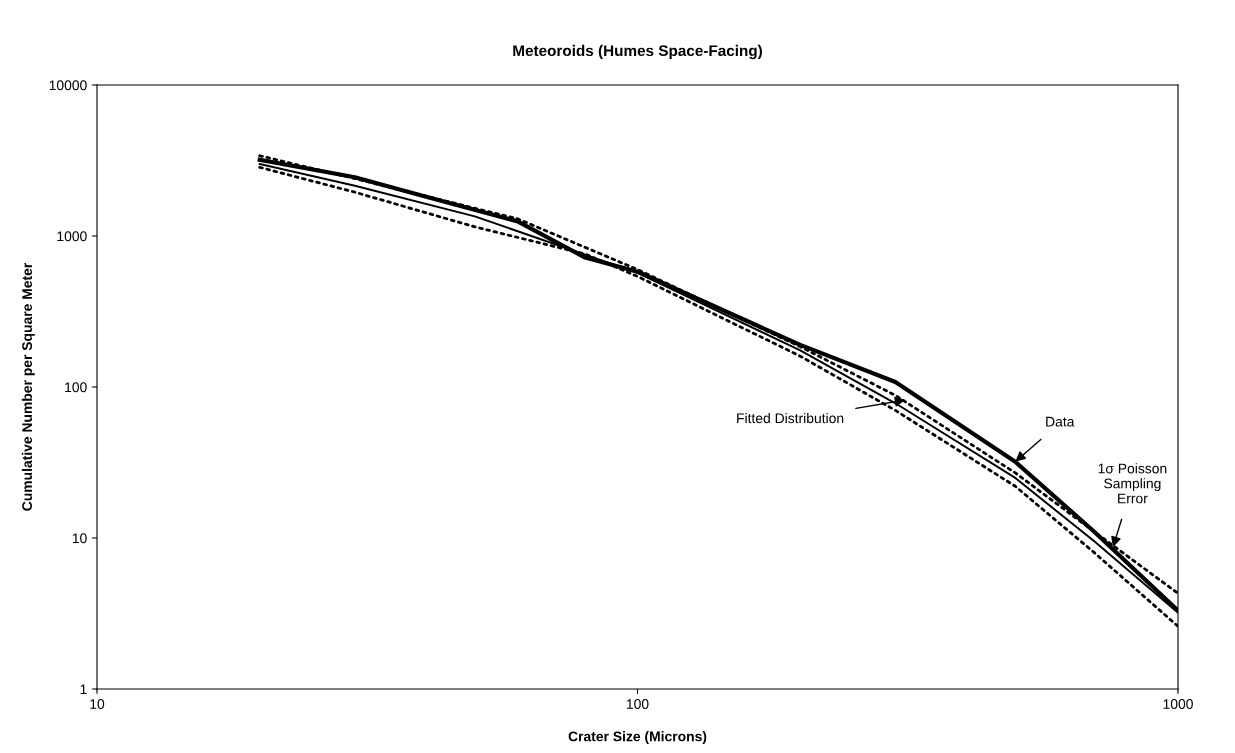  I want to click on x-tick-label: 1000, so click(1178, 704).